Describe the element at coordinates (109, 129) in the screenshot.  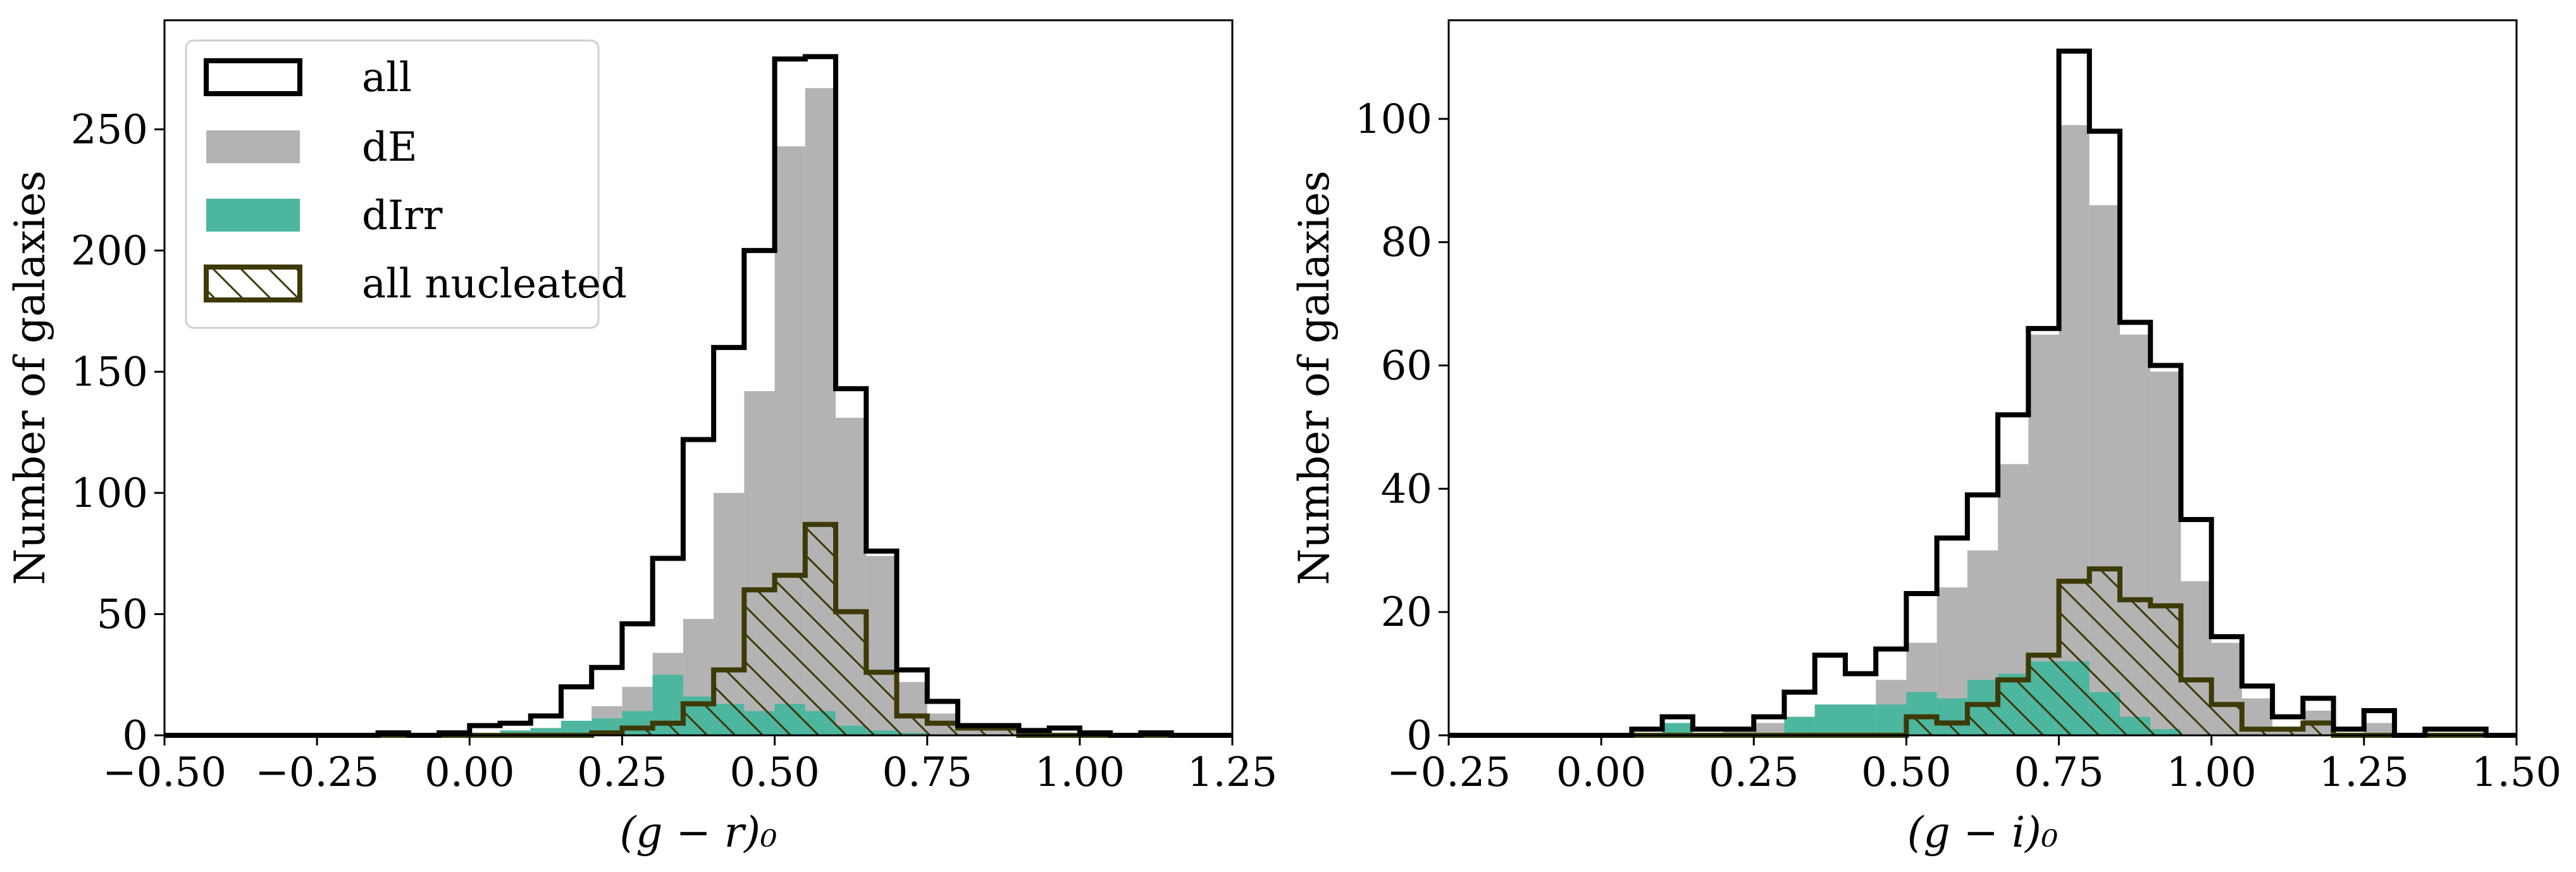
I see `y-tick-label: 250` at that location.